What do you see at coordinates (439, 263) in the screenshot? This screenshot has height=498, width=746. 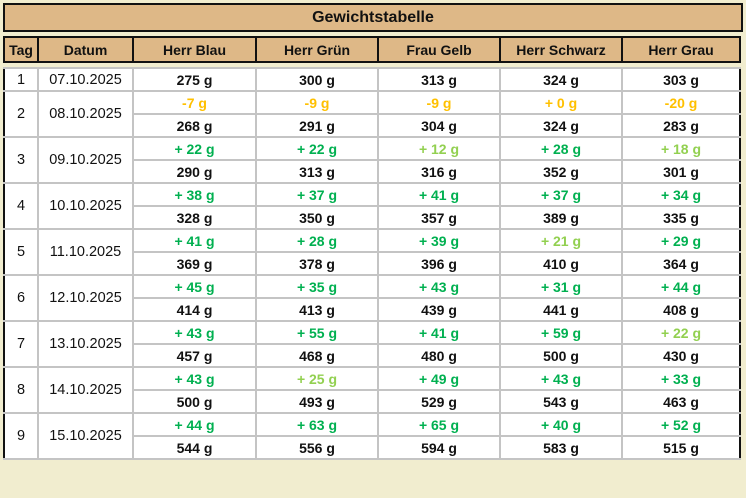 I see `weight-cell: 396 g` at bounding box center [439, 263].